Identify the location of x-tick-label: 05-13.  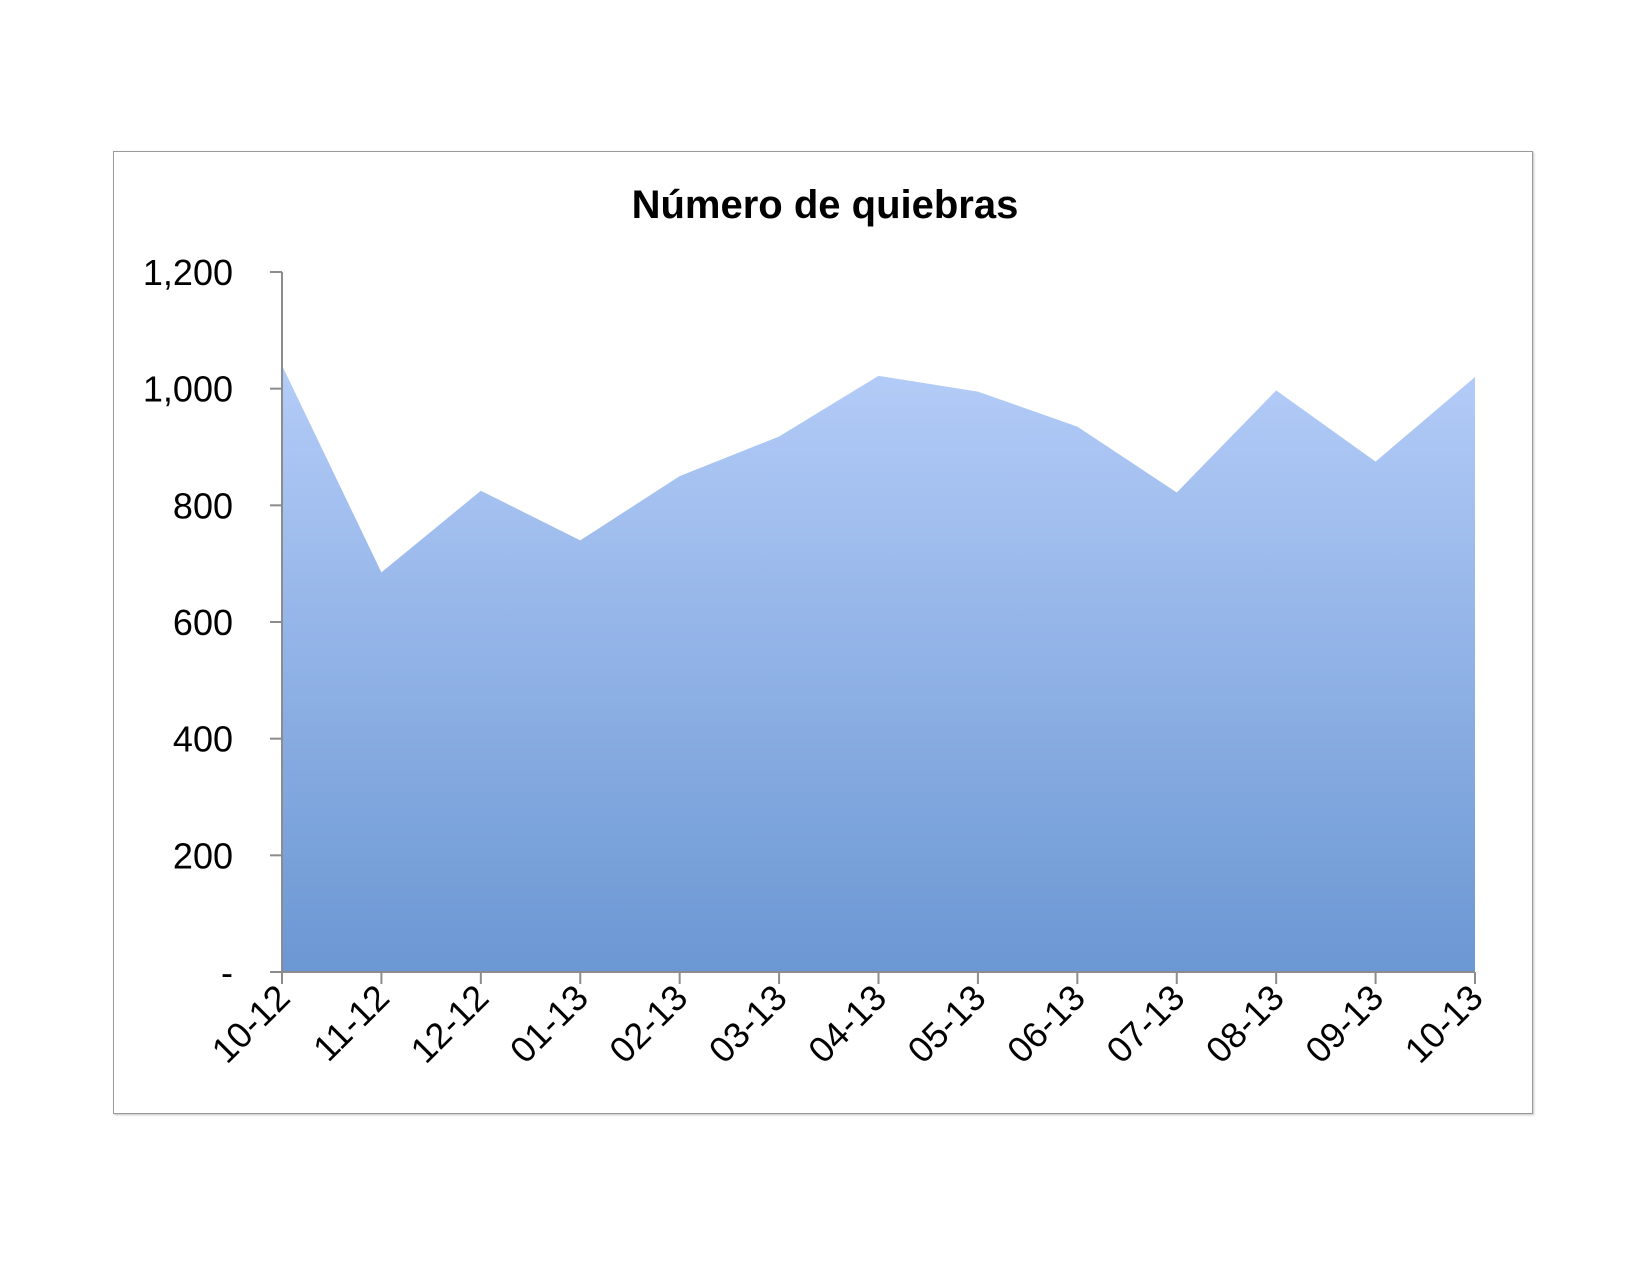
(946, 1024).